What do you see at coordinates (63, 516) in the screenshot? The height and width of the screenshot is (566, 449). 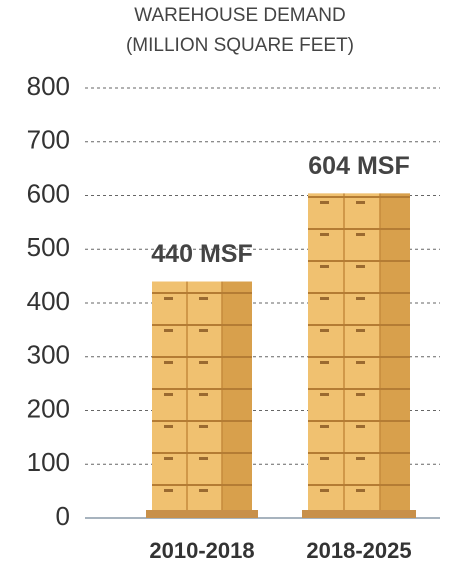 I see `y-tick-label: 0` at bounding box center [63, 516].